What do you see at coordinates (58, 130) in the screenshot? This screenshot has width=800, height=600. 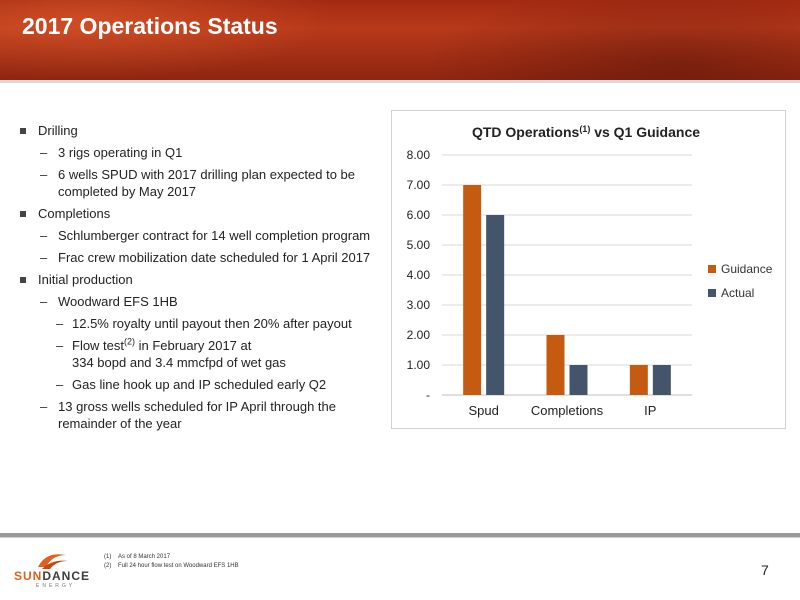 I see `bullet-label: Drilling` at bounding box center [58, 130].